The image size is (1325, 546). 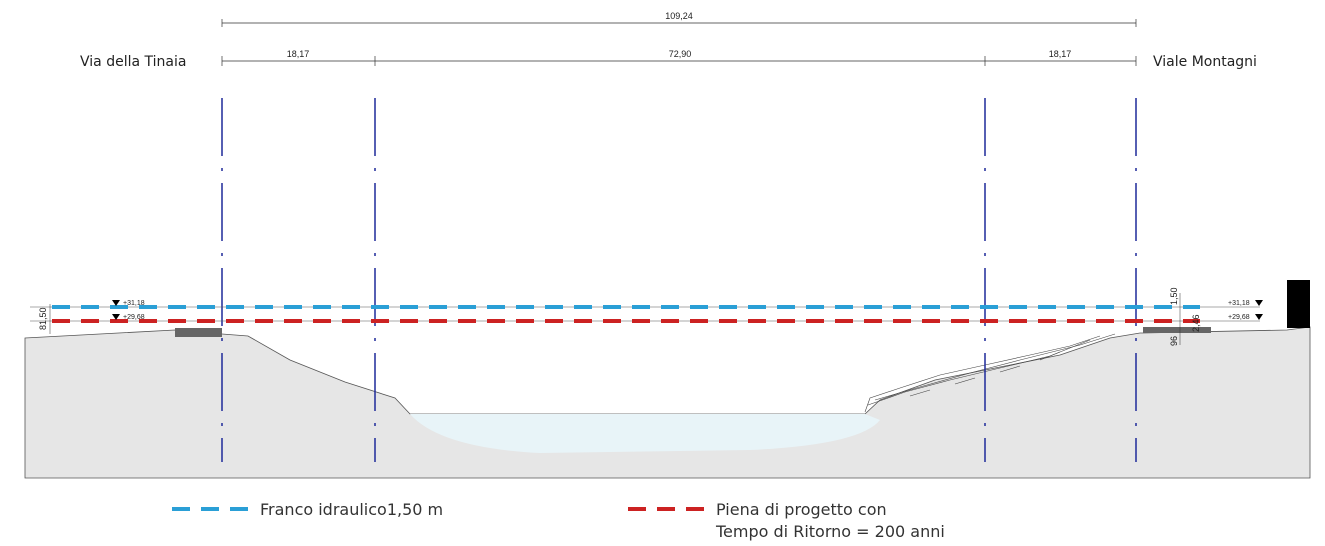 I want to click on vertical-dimension-right-flood: 2,46, so click(x=1196, y=323).